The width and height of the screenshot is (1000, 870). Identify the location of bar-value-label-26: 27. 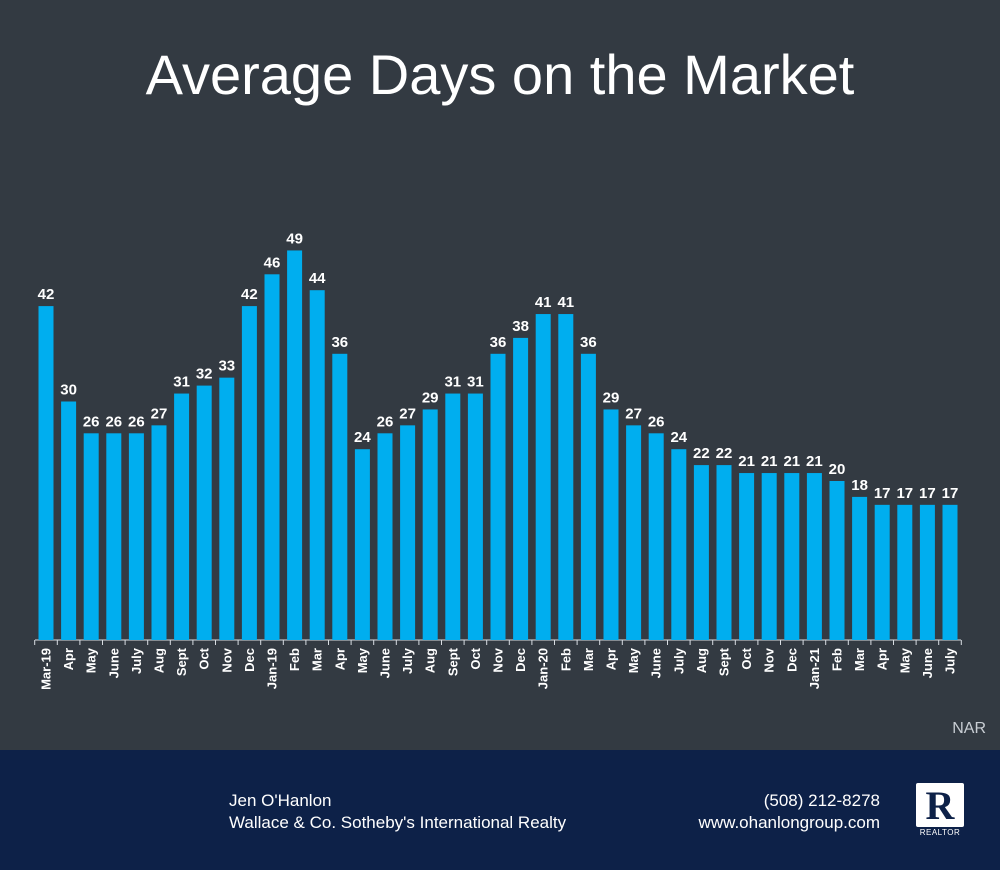
(633, 413).